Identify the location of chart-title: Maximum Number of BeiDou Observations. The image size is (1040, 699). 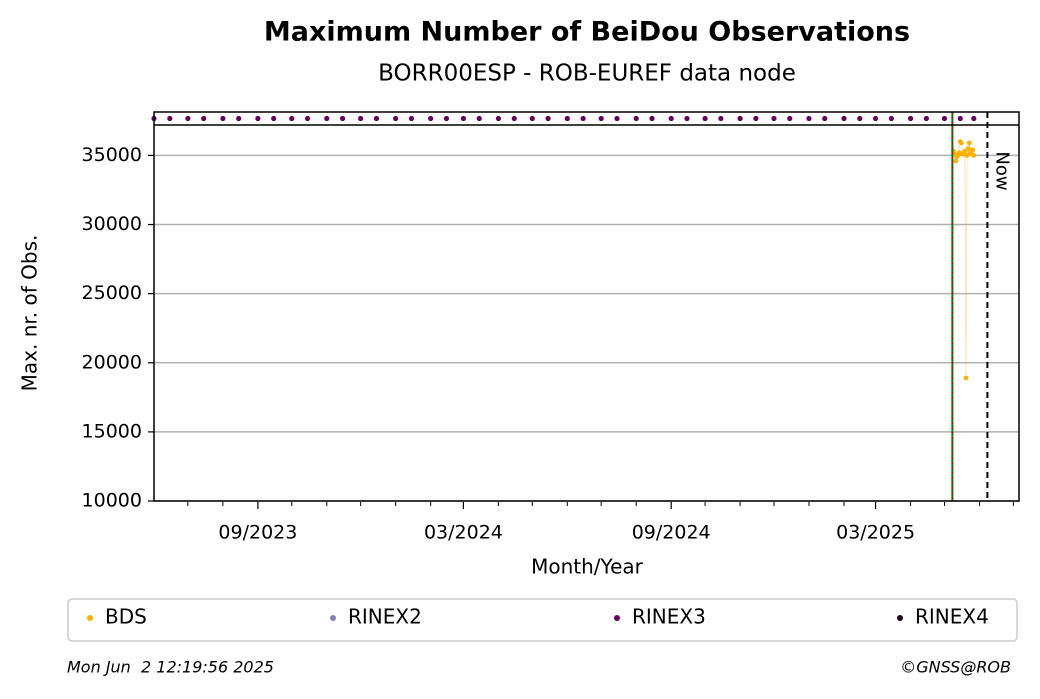
(587, 32).